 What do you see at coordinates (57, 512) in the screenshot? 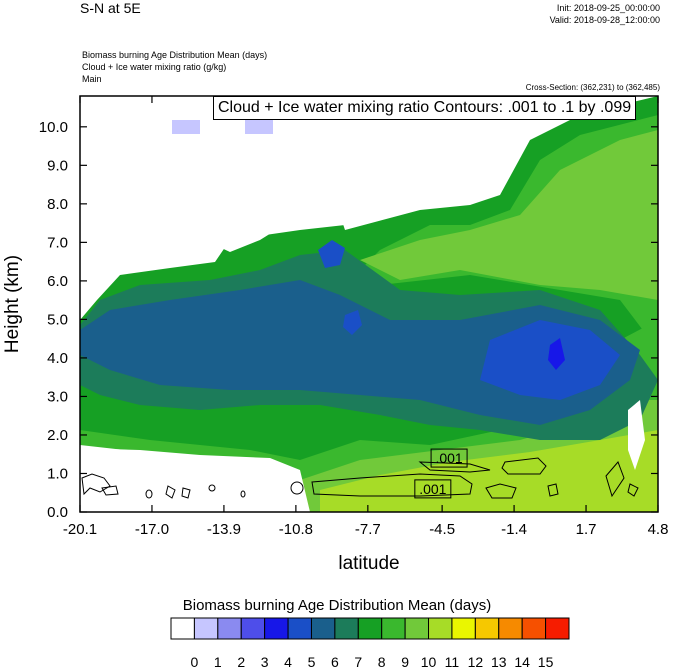
I see `y-tick-label: 0.0` at bounding box center [57, 512].